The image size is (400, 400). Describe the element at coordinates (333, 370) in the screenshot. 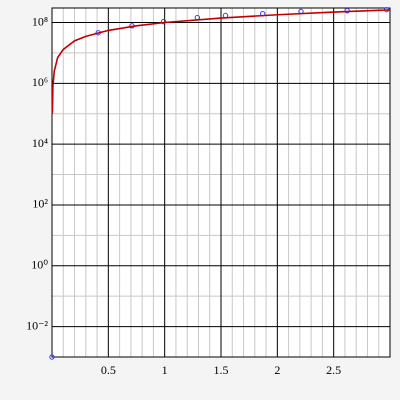

I see `x-tick-label: 2.5` at that location.